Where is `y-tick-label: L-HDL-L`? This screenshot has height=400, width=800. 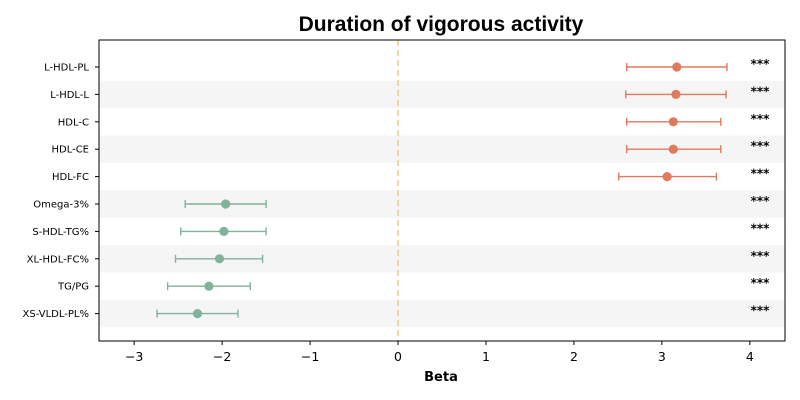 y-tick-label: L-HDL-L is located at coordinates (69, 95).